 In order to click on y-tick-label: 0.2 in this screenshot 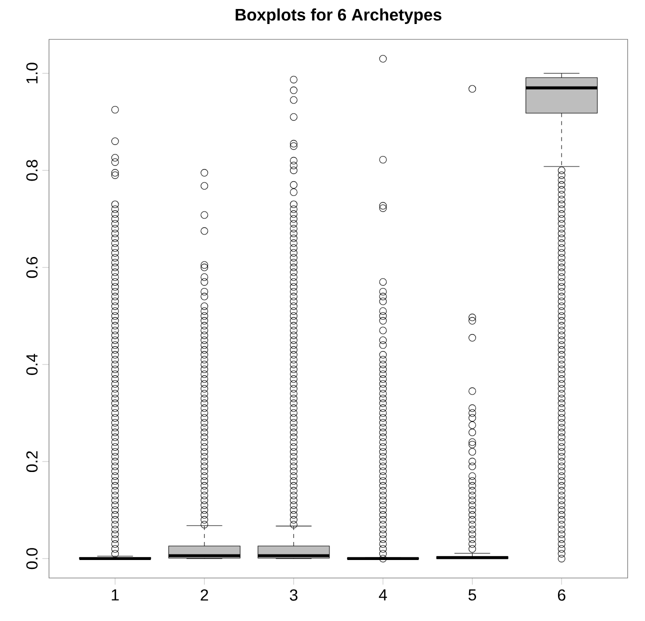, I will do `click(32, 461)`.